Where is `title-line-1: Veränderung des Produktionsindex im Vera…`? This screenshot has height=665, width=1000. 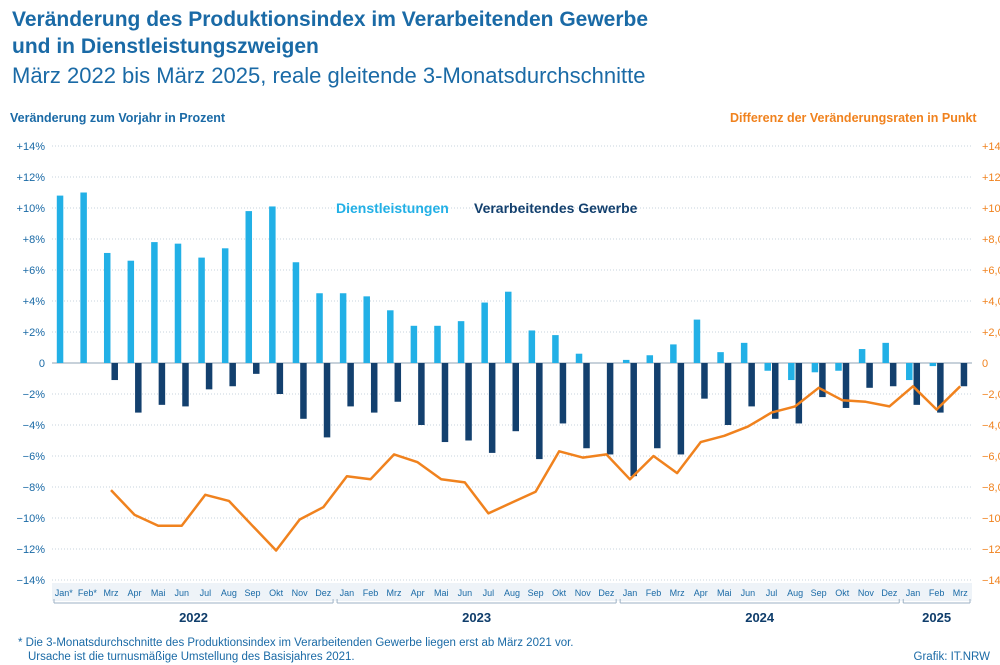 title-line-1: Veränderung des Produktionsindex im Vera… is located at coordinates (330, 19).